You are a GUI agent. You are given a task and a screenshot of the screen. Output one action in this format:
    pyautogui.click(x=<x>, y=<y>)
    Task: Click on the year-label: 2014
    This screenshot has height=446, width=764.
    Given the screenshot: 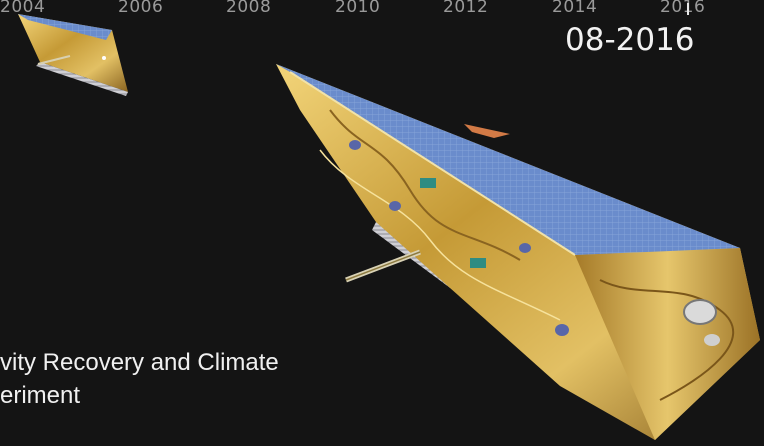 What is the action you would take?
    pyautogui.click(x=575, y=8)
    